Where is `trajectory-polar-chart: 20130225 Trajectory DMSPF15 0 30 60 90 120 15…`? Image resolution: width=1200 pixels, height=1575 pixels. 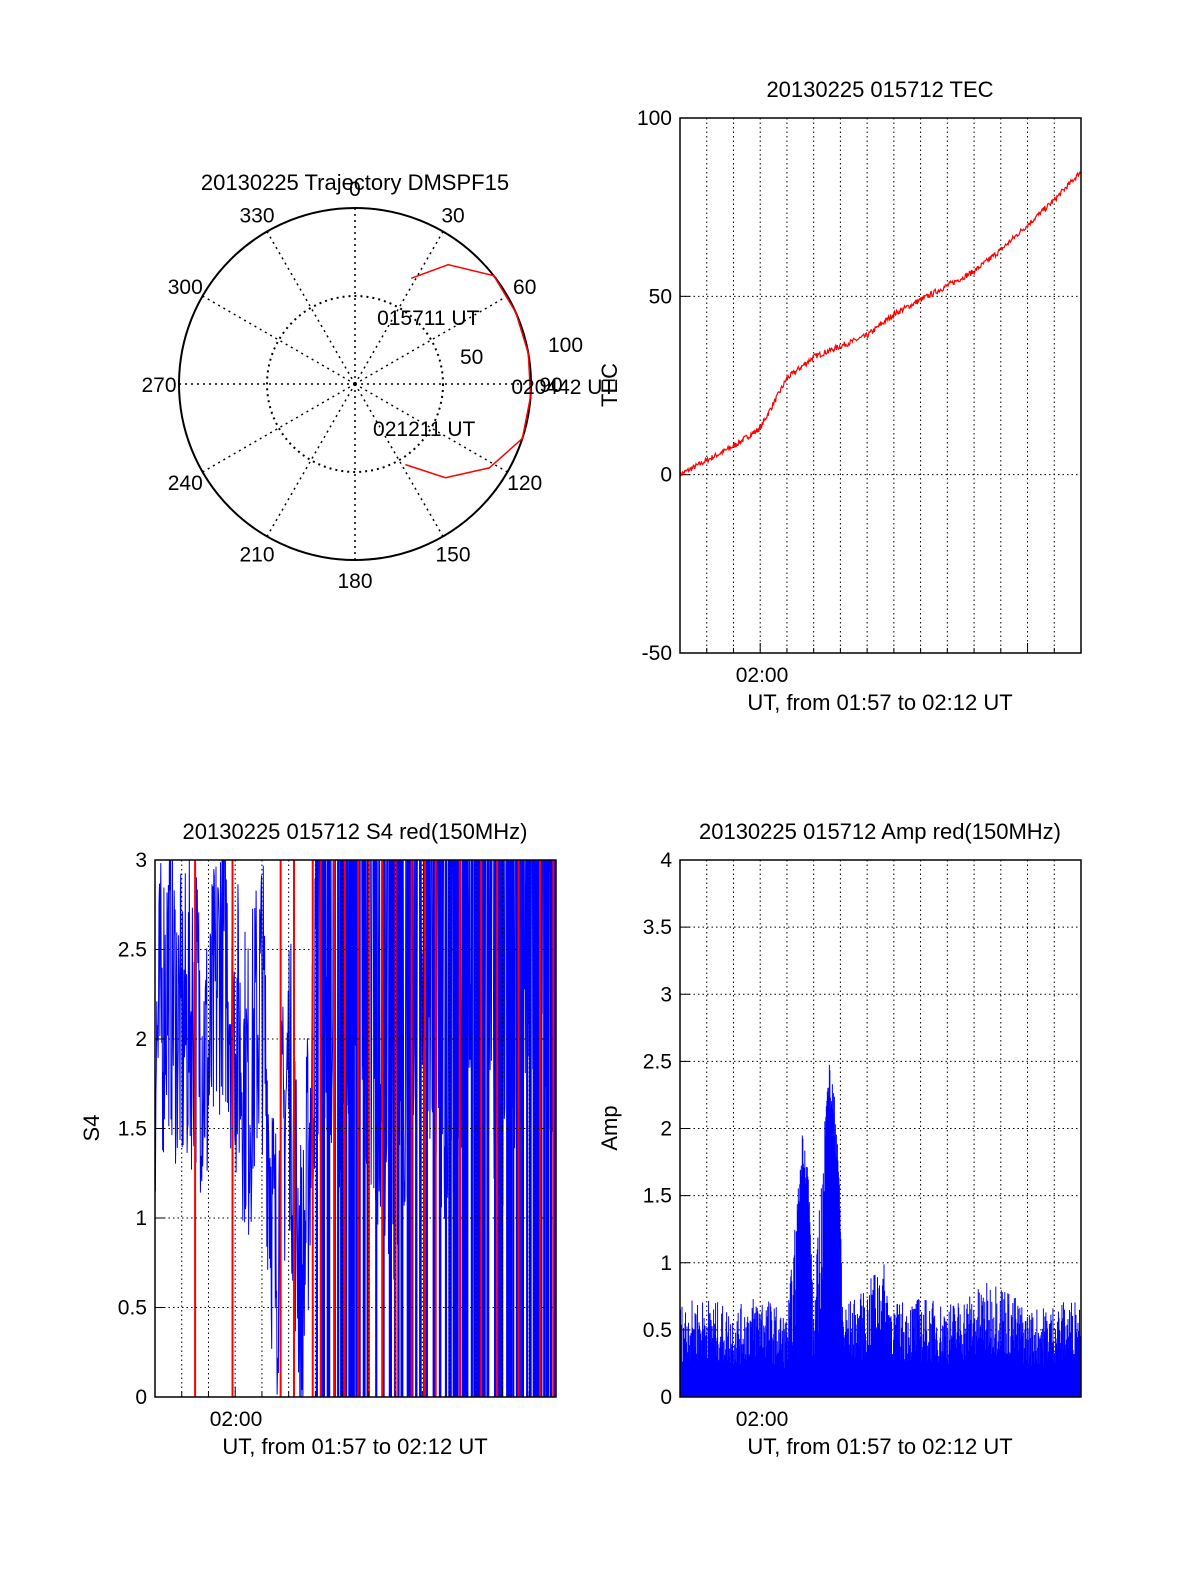
trajectory-polar-chart: 20130225 Trajectory DMSPF15 0 30 60 90 120 15… is located at coordinates (378, 381).